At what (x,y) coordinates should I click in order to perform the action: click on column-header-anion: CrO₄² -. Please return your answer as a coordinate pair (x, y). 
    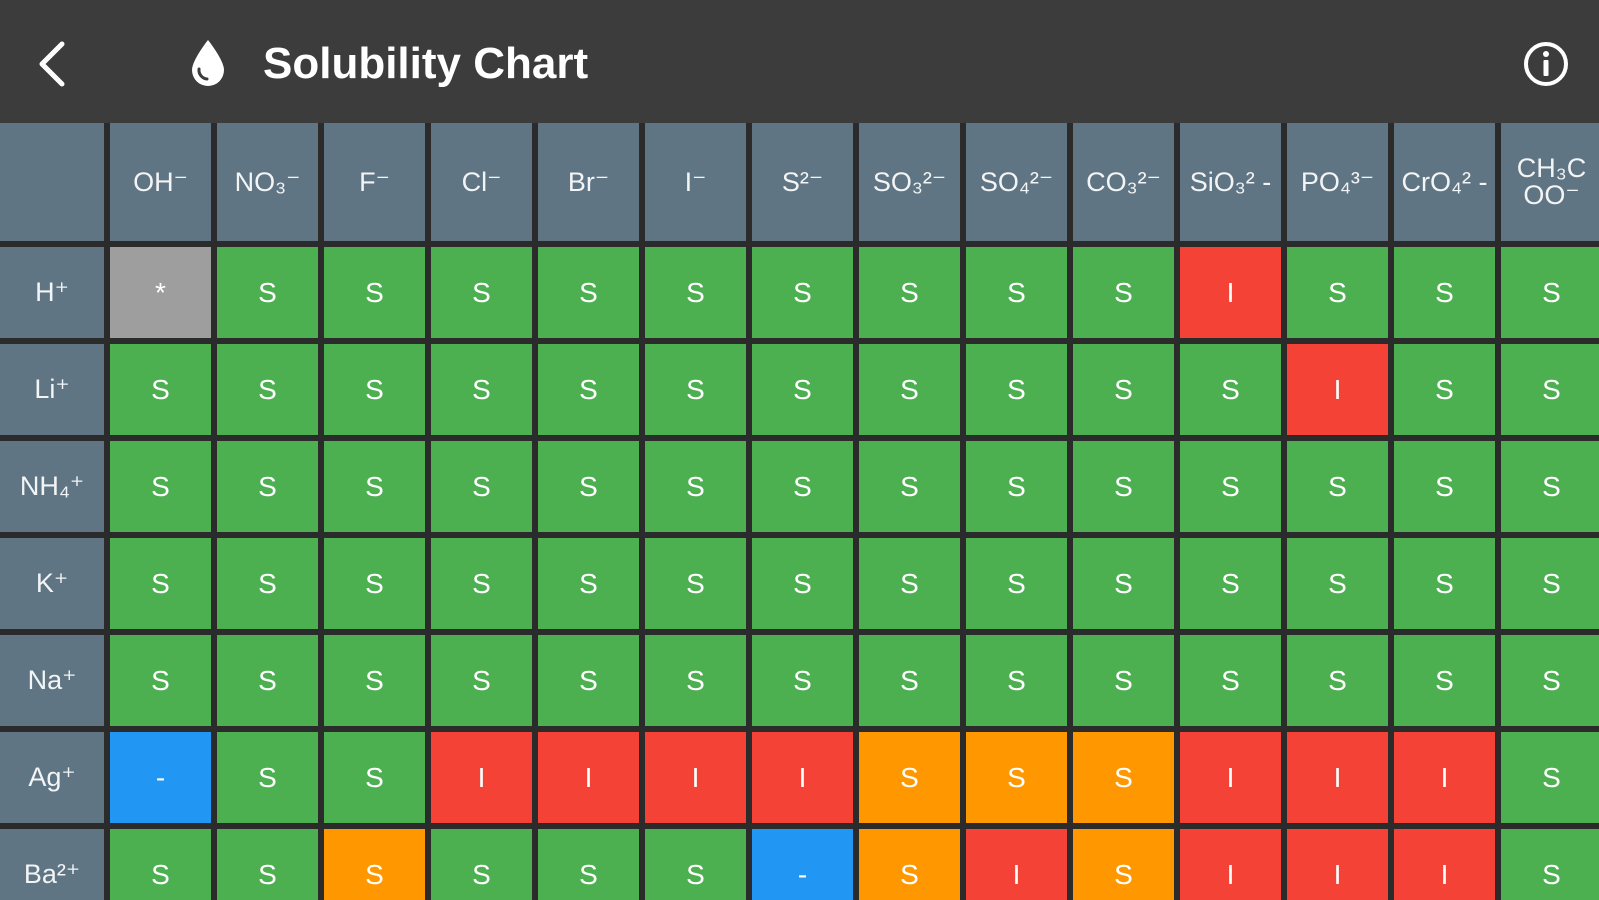
    Looking at the image, I should click on (1444, 182).